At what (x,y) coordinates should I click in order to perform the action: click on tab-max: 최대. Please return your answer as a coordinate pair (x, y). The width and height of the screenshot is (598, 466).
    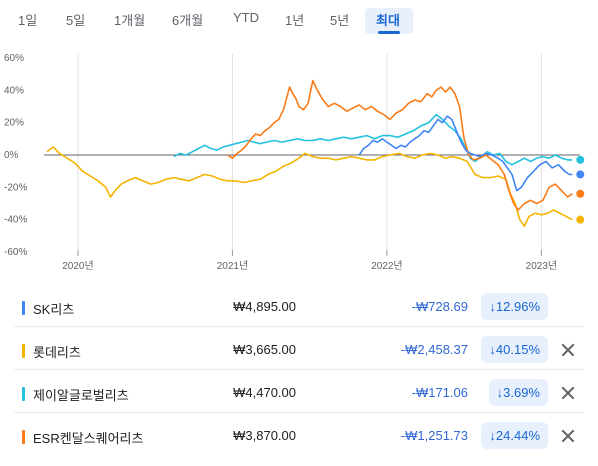
    Looking at the image, I should click on (388, 20).